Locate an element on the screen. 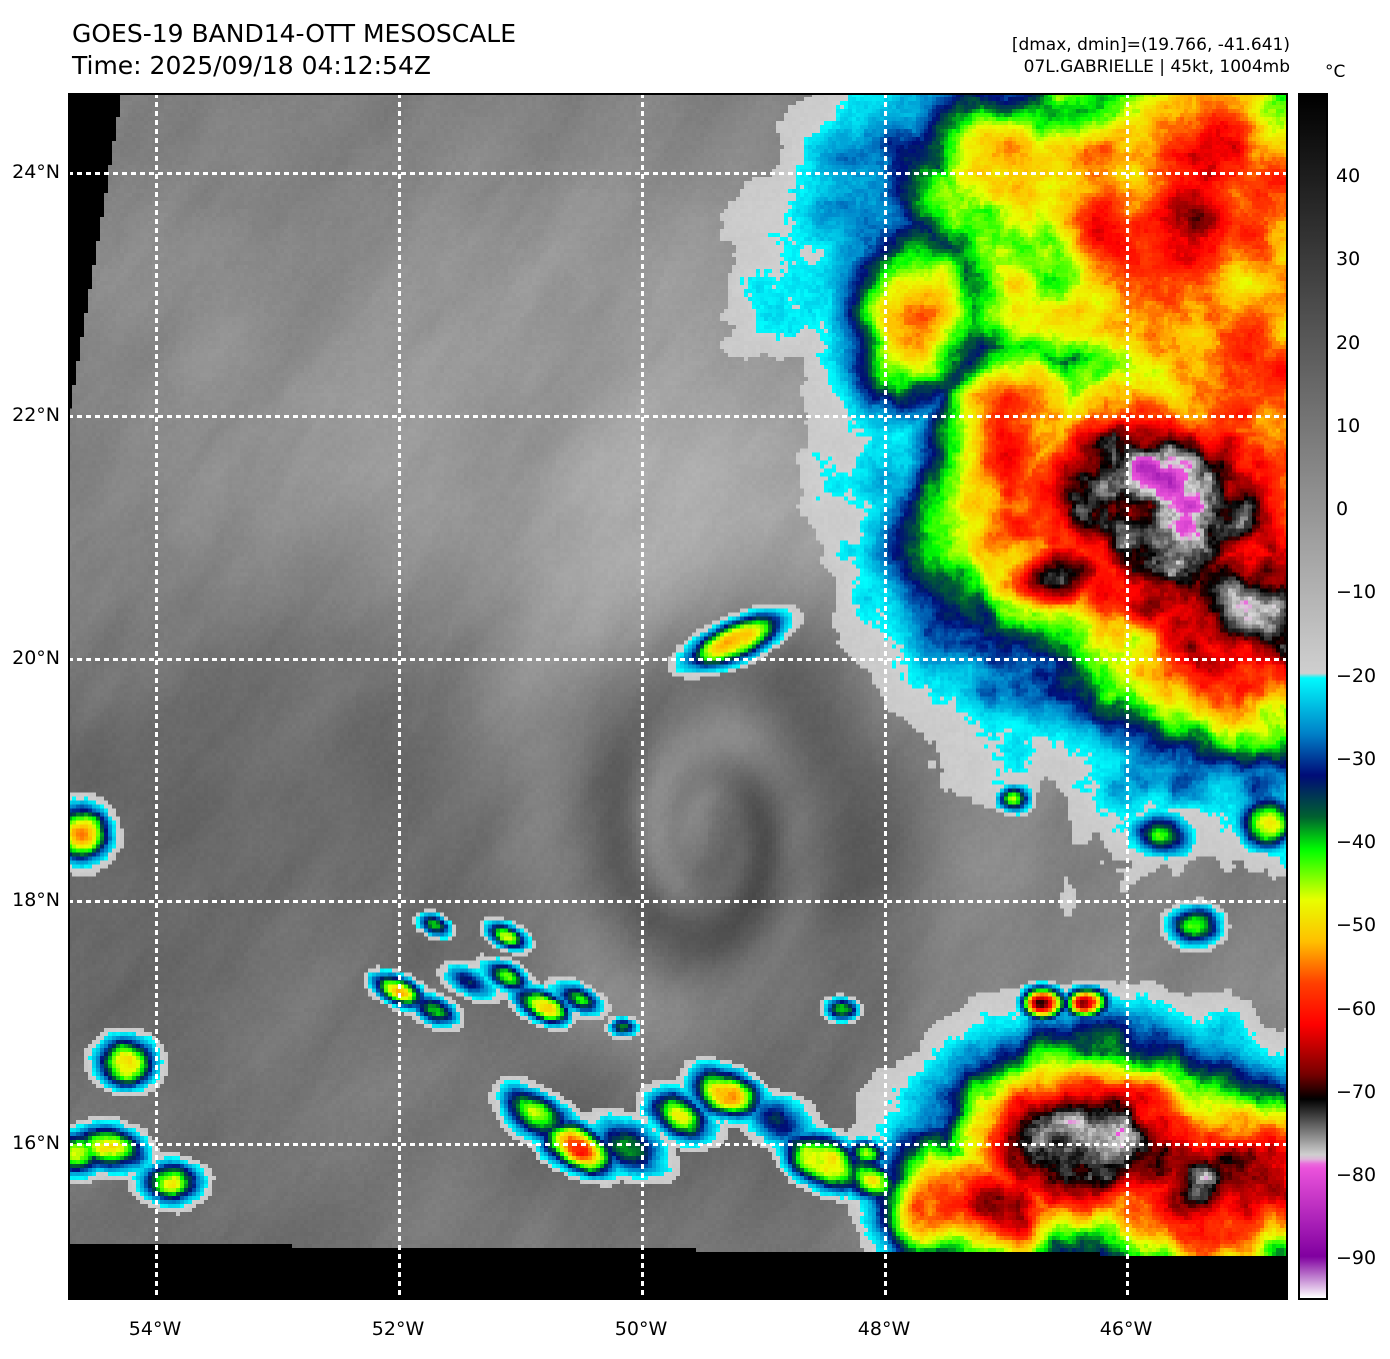  cbar-tick--40: −40 is located at coordinates (1356, 842).